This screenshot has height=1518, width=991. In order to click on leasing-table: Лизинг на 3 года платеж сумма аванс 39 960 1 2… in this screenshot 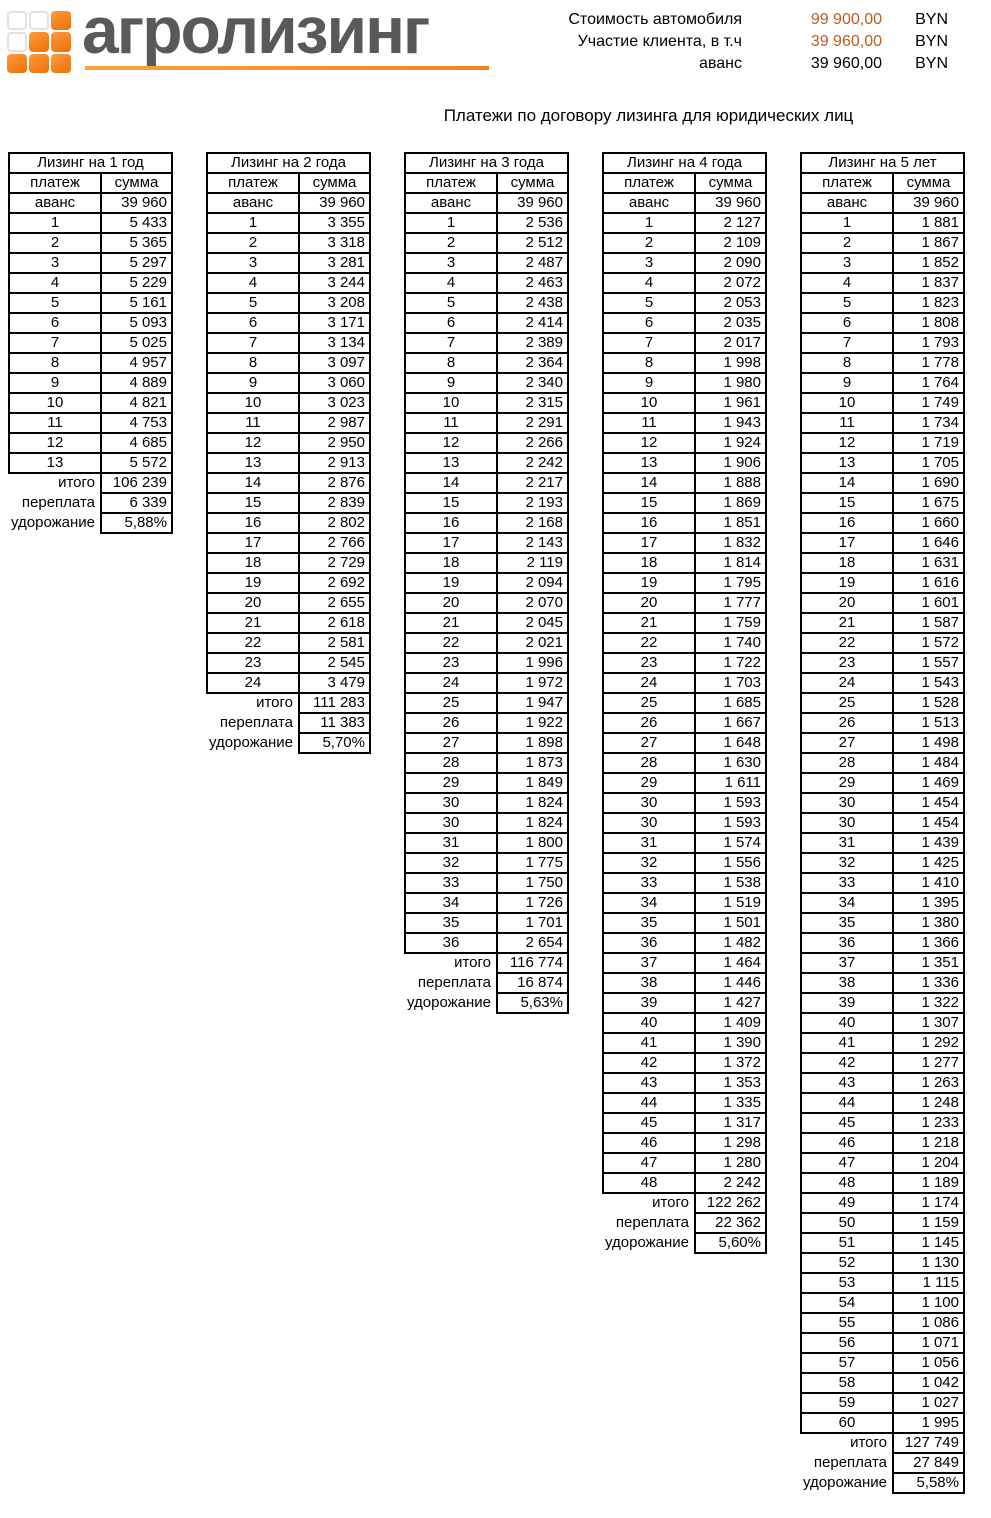, I will do `click(486, 583)`.